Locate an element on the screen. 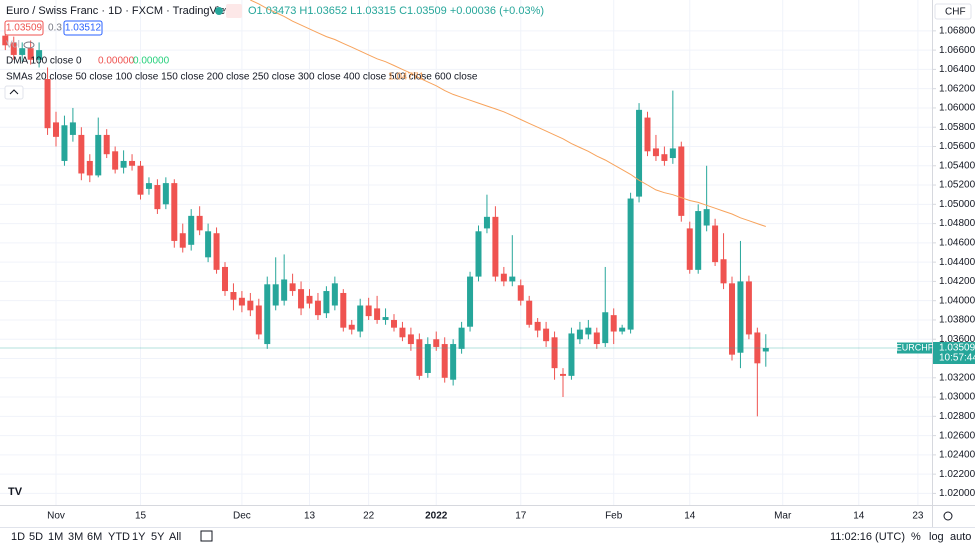  toolbar: 1D 5D 1M 3M 6M YTD 1Y 5Y All is located at coordinates (96, 537).